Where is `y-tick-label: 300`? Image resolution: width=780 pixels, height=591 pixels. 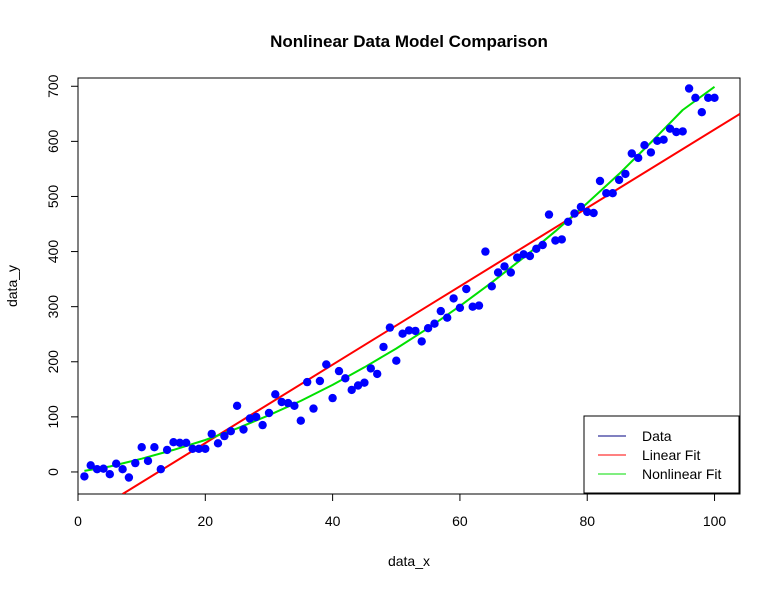 y-tick-label: 300 is located at coordinates (53, 307).